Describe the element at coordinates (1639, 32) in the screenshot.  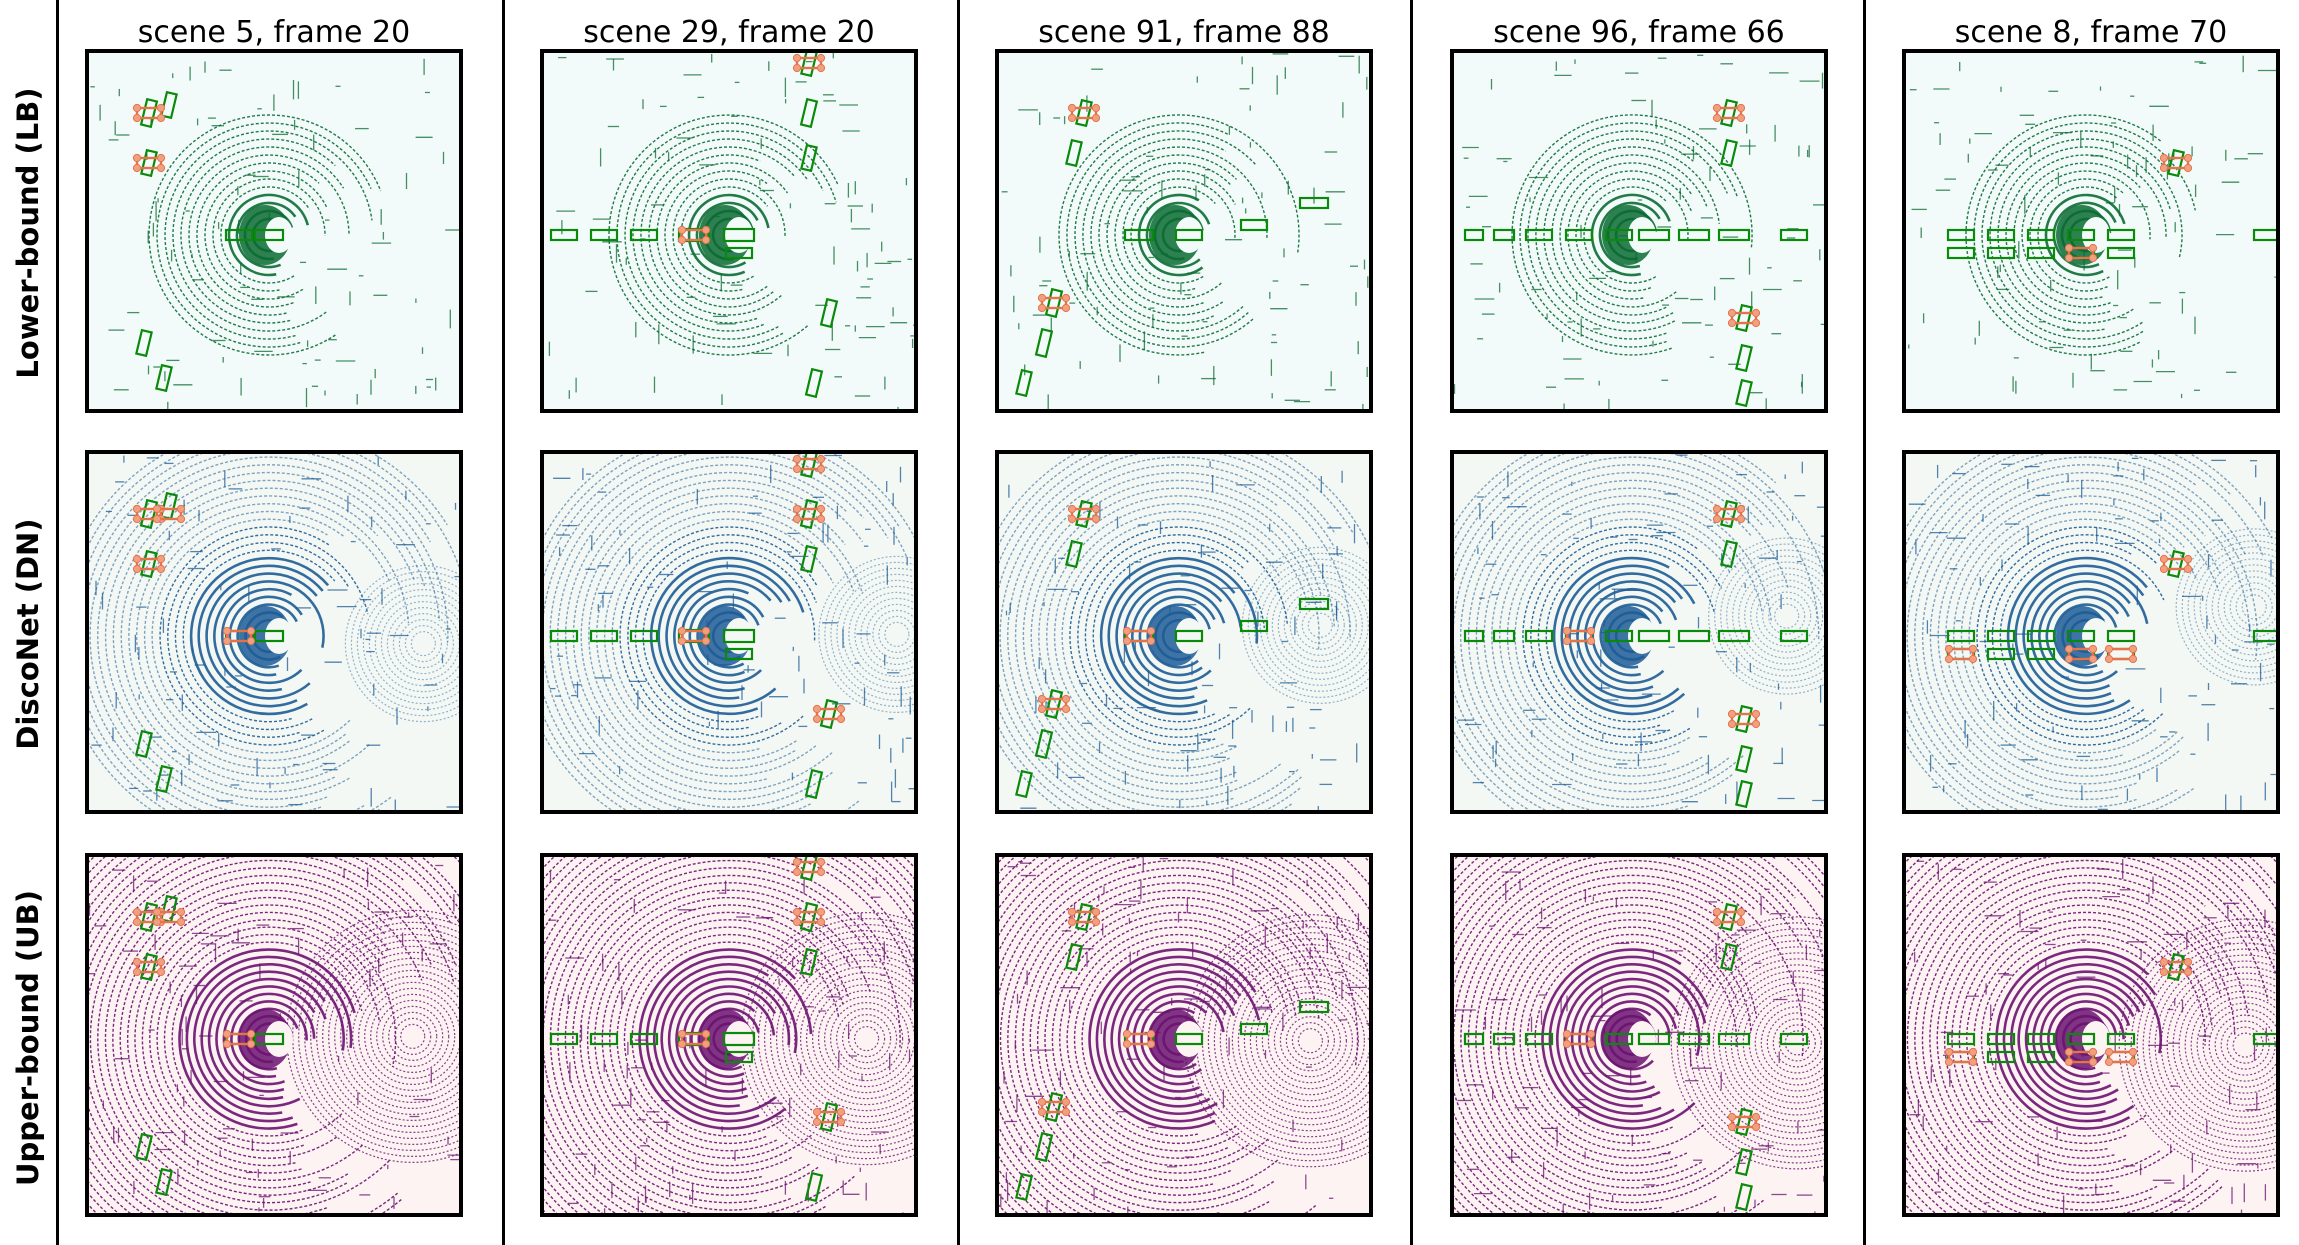
I see `column-title-scene-96: scene 96, frame 66` at that location.